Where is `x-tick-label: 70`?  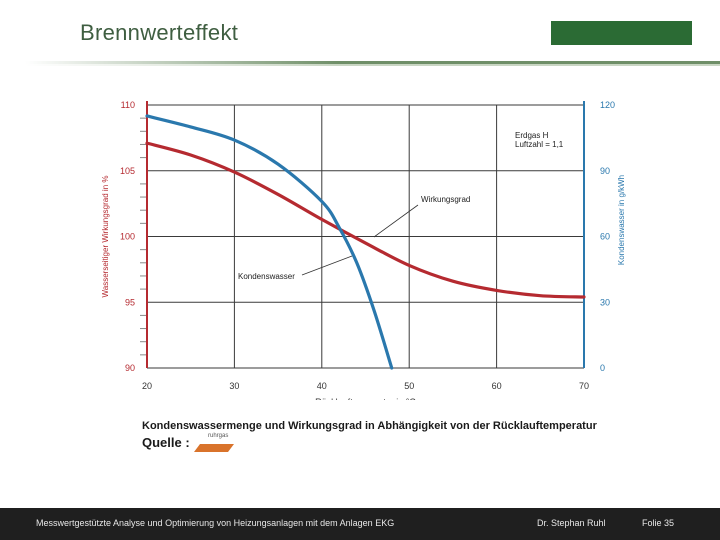 x-tick-label: 70 is located at coordinates (584, 386).